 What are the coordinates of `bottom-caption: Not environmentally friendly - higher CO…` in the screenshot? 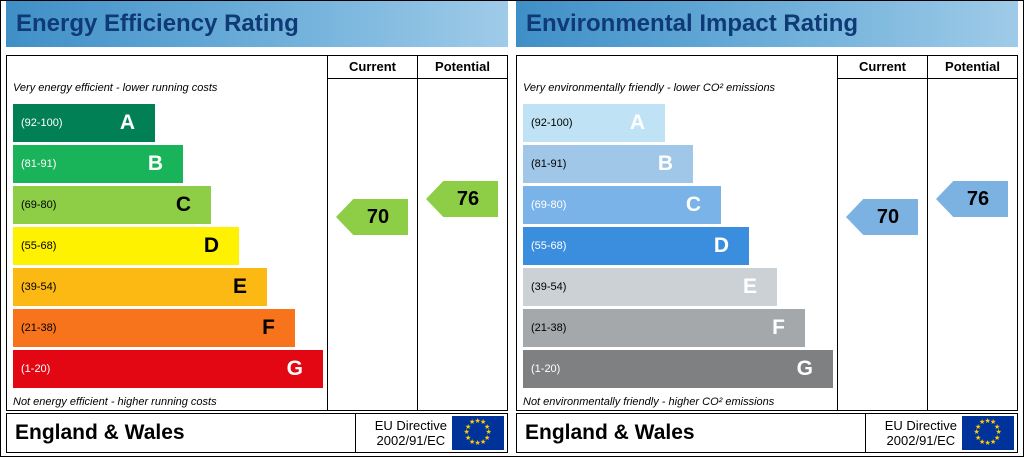 It's located at (649, 402).